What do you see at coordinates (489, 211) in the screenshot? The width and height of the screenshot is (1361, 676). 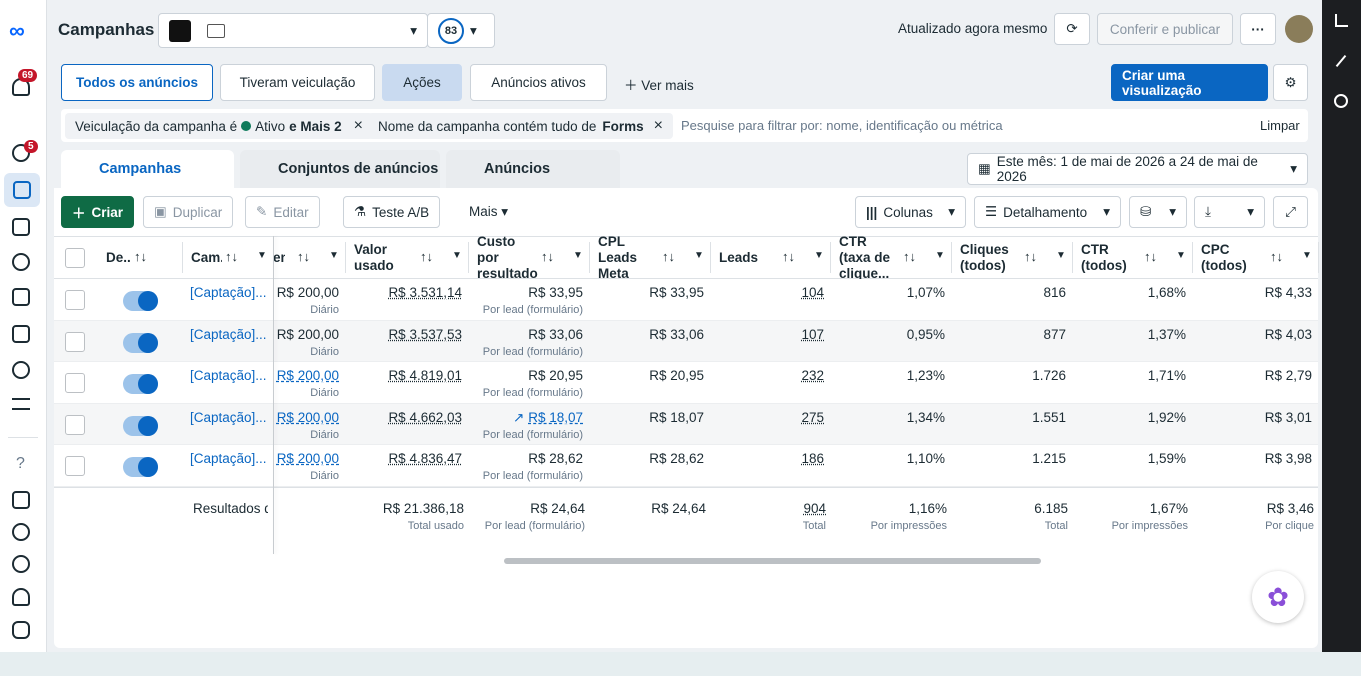 I see `more-menu: Mais ▾` at bounding box center [489, 211].